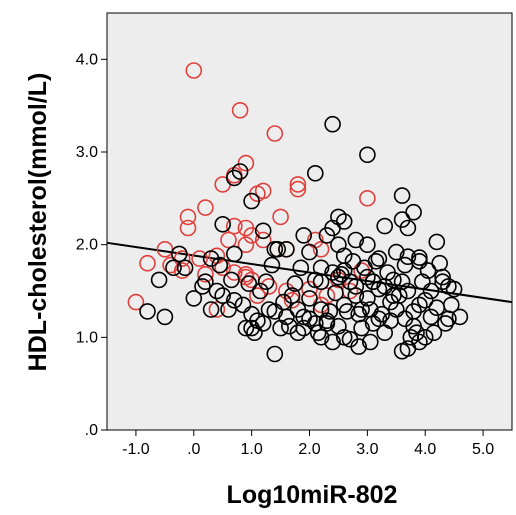  Describe the element at coordinates (87, 245) in the screenshot. I see `y-tick-label: 2.0` at that location.